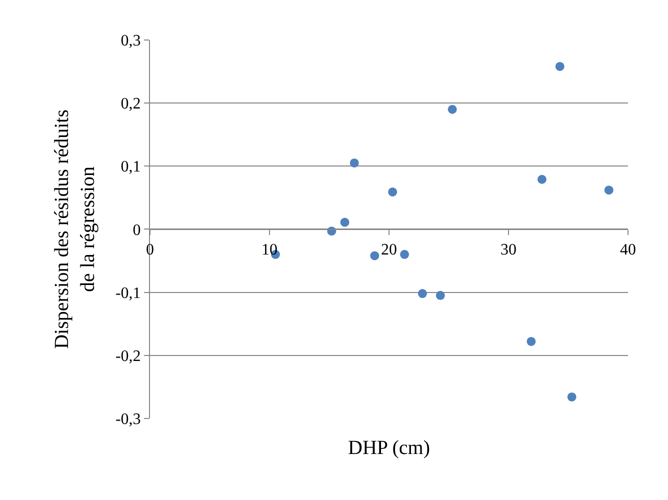 The image size is (668, 500). What do you see at coordinates (270, 249) in the screenshot?
I see `x-tick-label: 10` at bounding box center [270, 249].